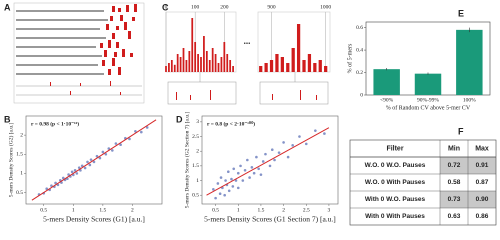 The image size is (500, 240). I want to click on table-cell: W.O. 0 W.O. Pauses, so click(395, 165).